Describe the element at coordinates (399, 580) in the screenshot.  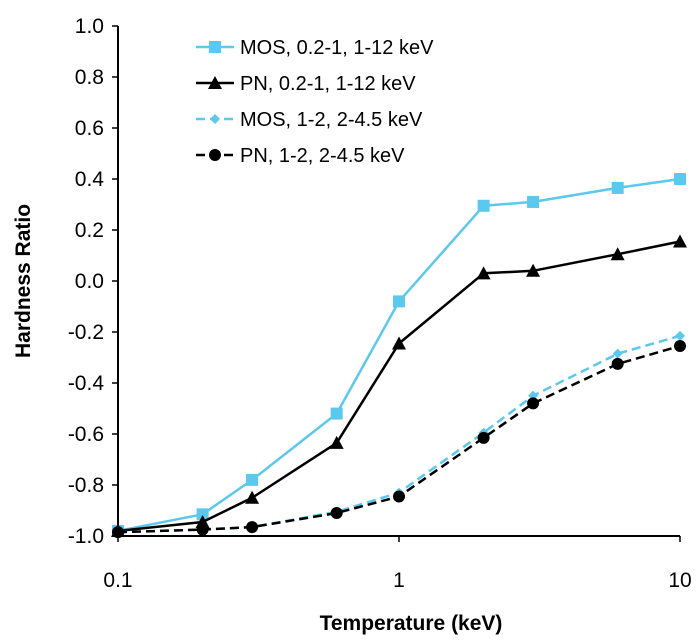
I see `x-tick-label: 1` at that location.